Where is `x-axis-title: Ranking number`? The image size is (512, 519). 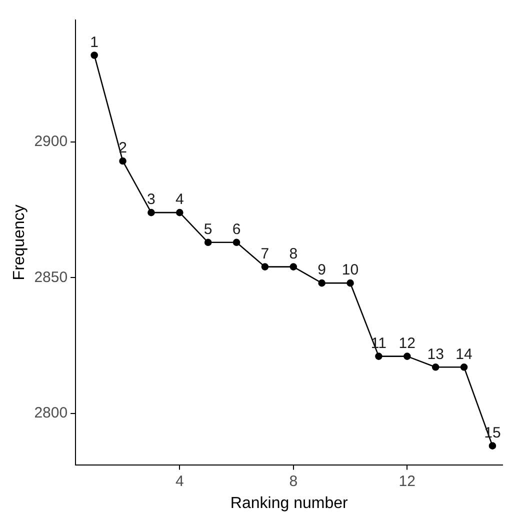
x-axis-title: Ranking number is located at coordinates (289, 503).